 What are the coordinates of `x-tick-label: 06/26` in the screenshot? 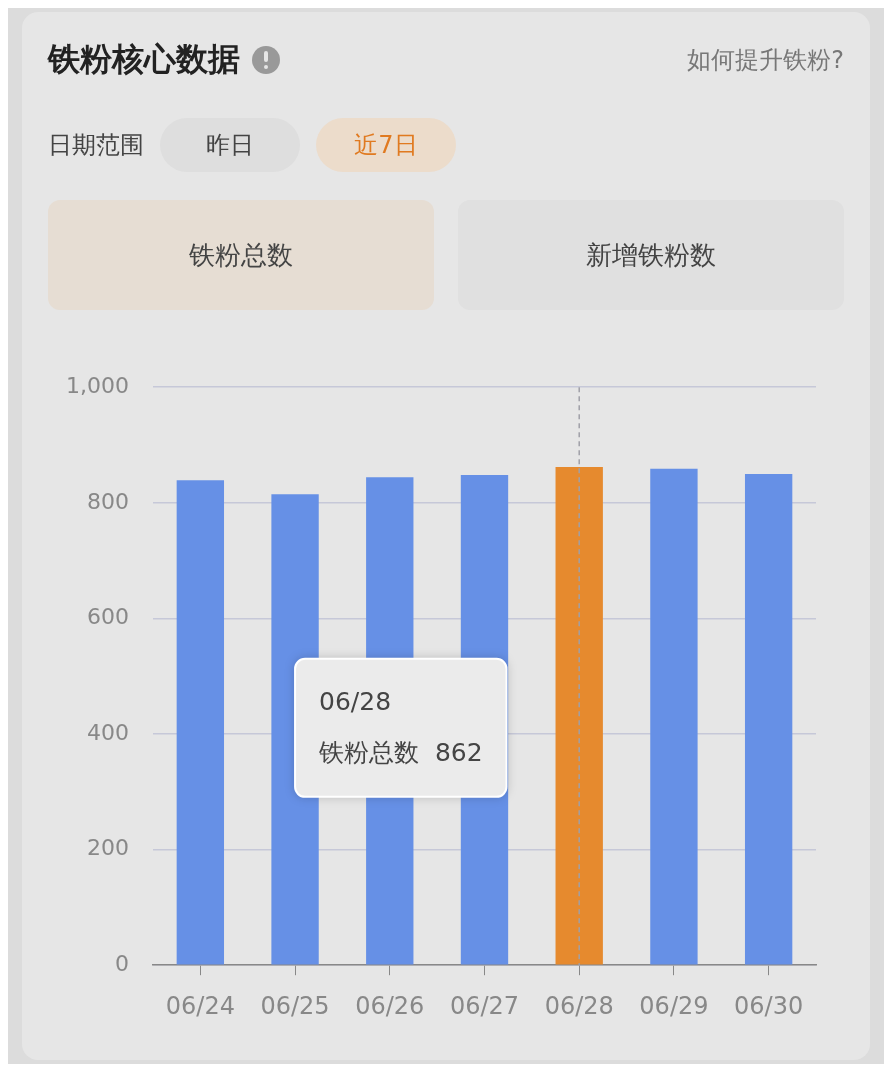 It's located at (390, 1005).